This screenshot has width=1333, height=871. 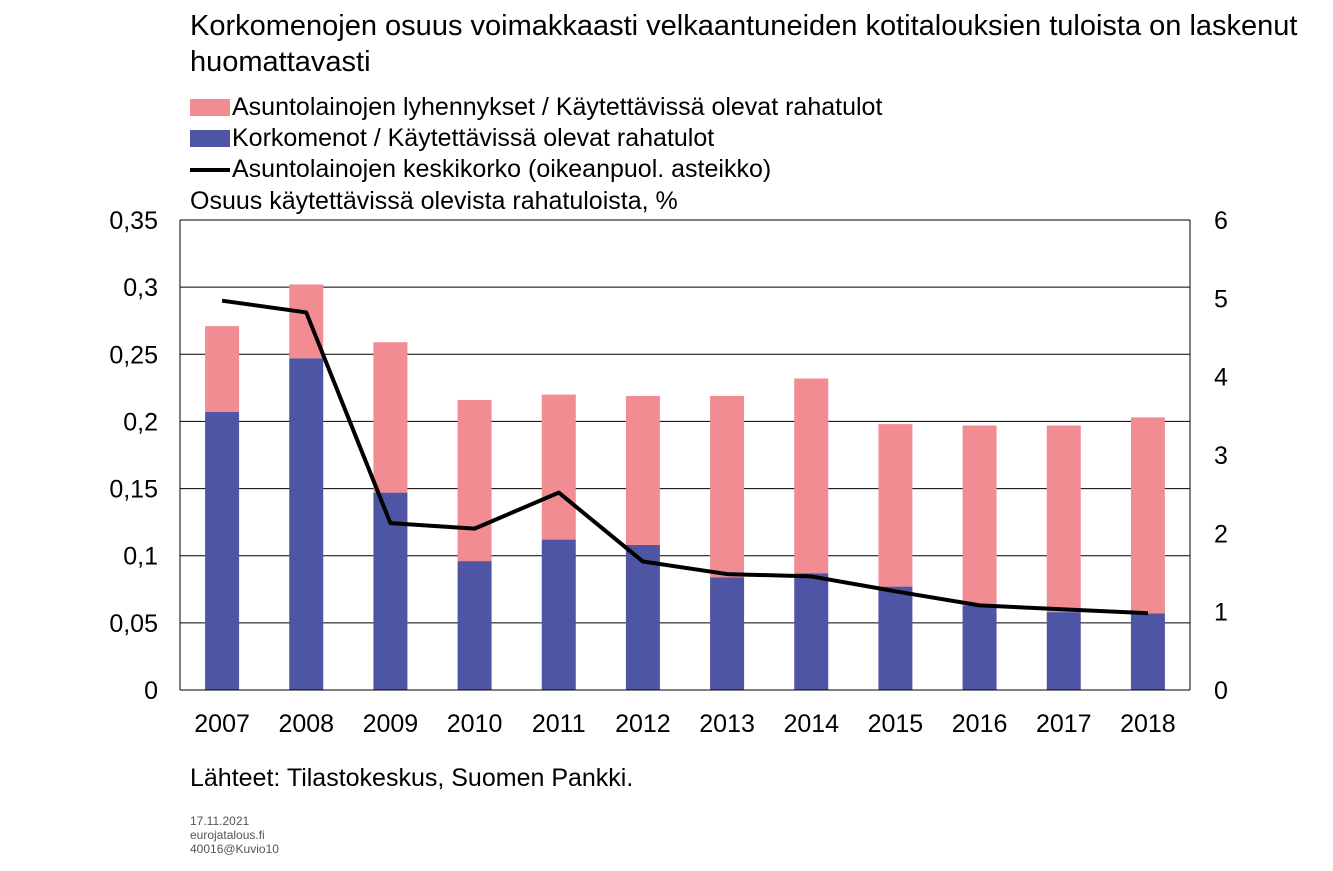 What do you see at coordinates (133, 490) in the screenshot?
I see `left-tick-label: 0,15` at bounding box center [133, 490].